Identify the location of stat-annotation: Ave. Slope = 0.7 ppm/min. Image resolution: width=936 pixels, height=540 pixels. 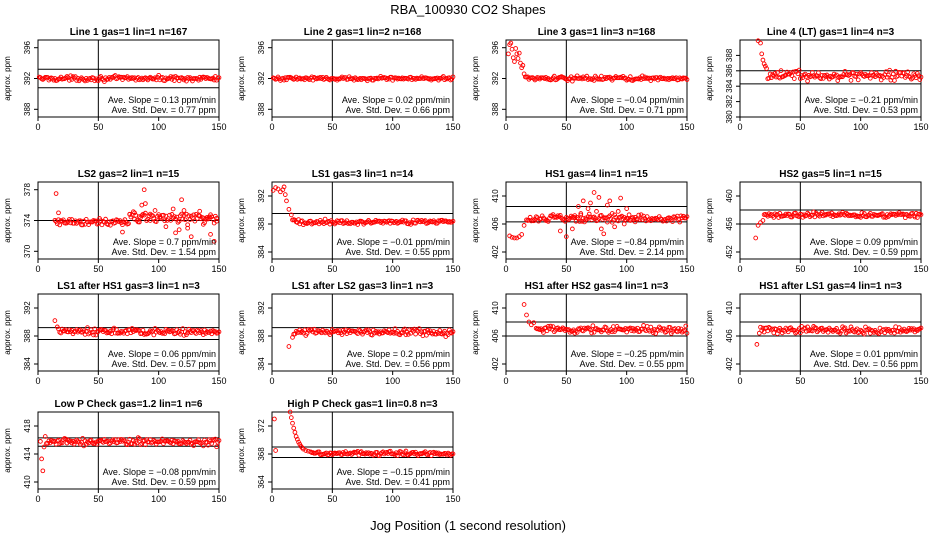
(164, 242).